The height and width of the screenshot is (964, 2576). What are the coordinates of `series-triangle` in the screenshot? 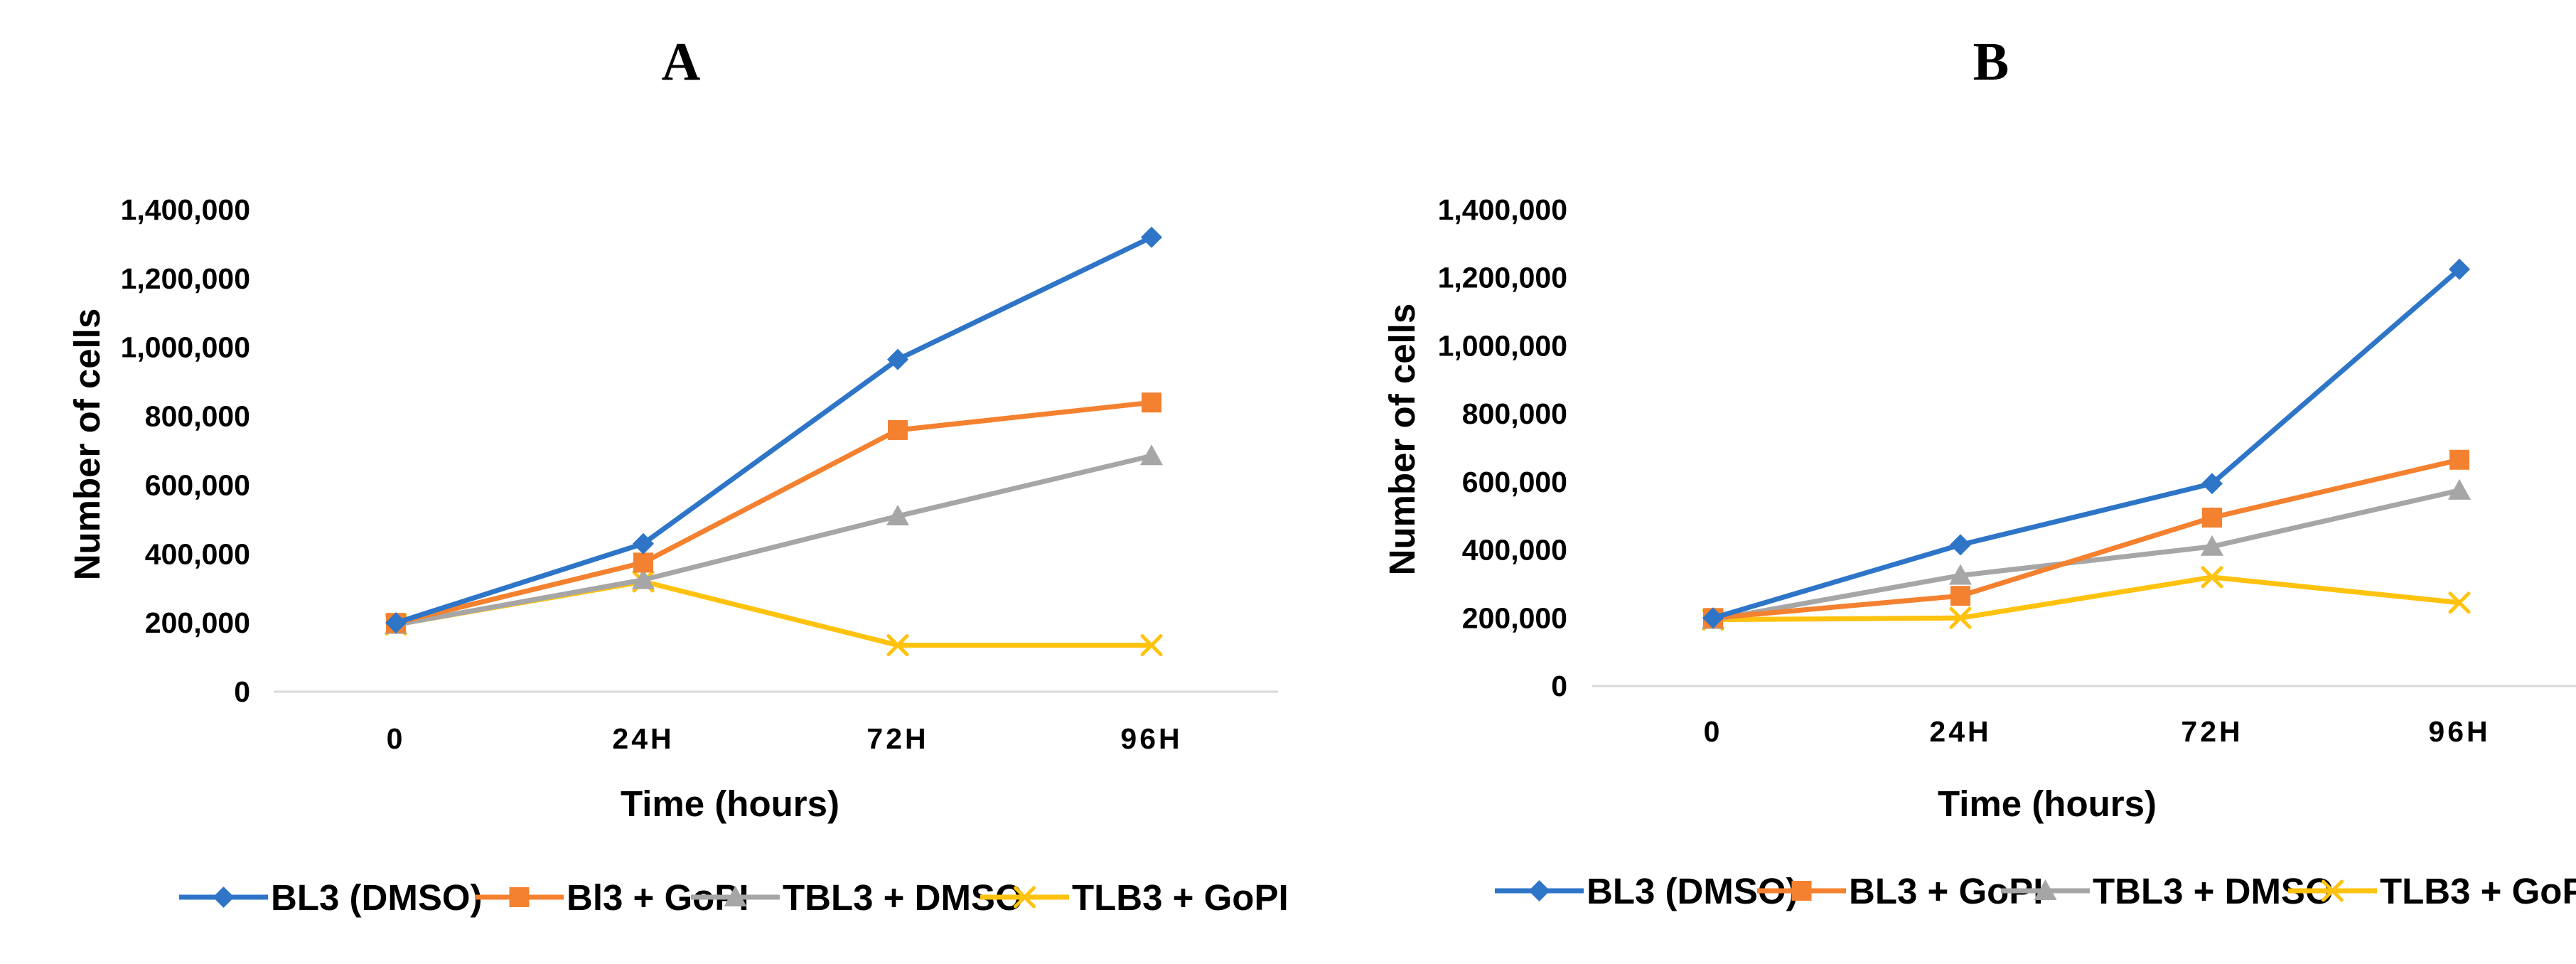 It's located at (774, 539).